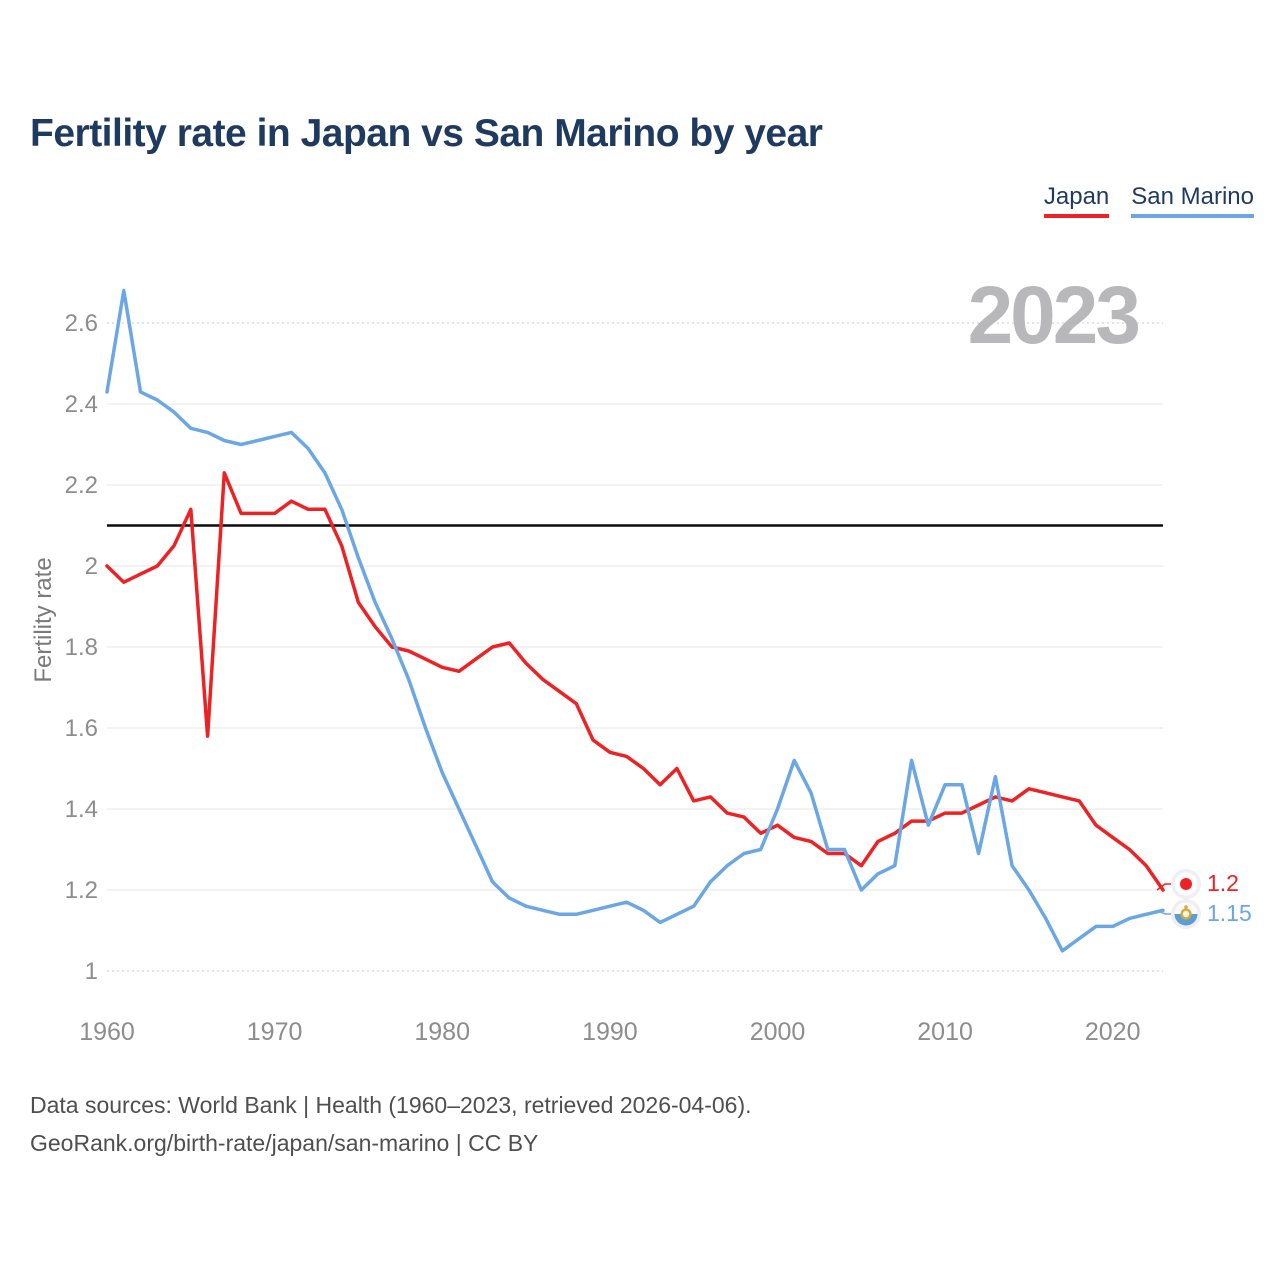  I want to click on japan-flag-icon, so click(1186, 884).